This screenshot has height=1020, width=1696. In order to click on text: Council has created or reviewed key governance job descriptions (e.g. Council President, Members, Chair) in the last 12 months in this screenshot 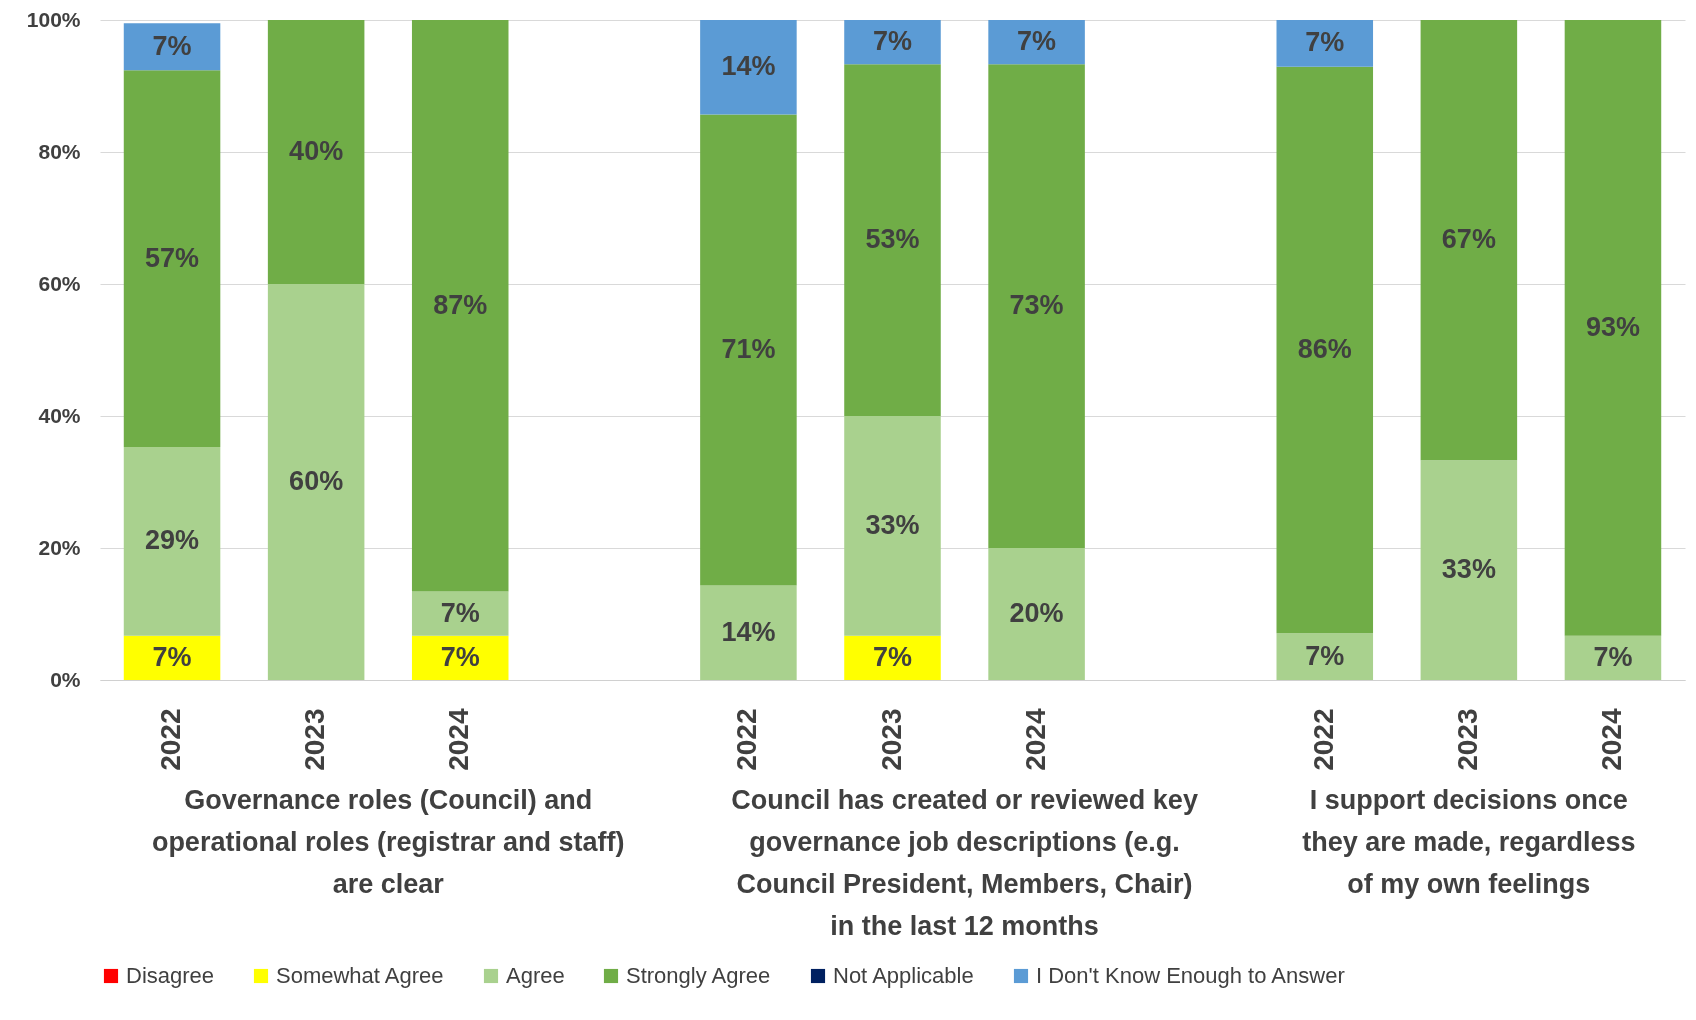, I will do `click(964, 863)`.